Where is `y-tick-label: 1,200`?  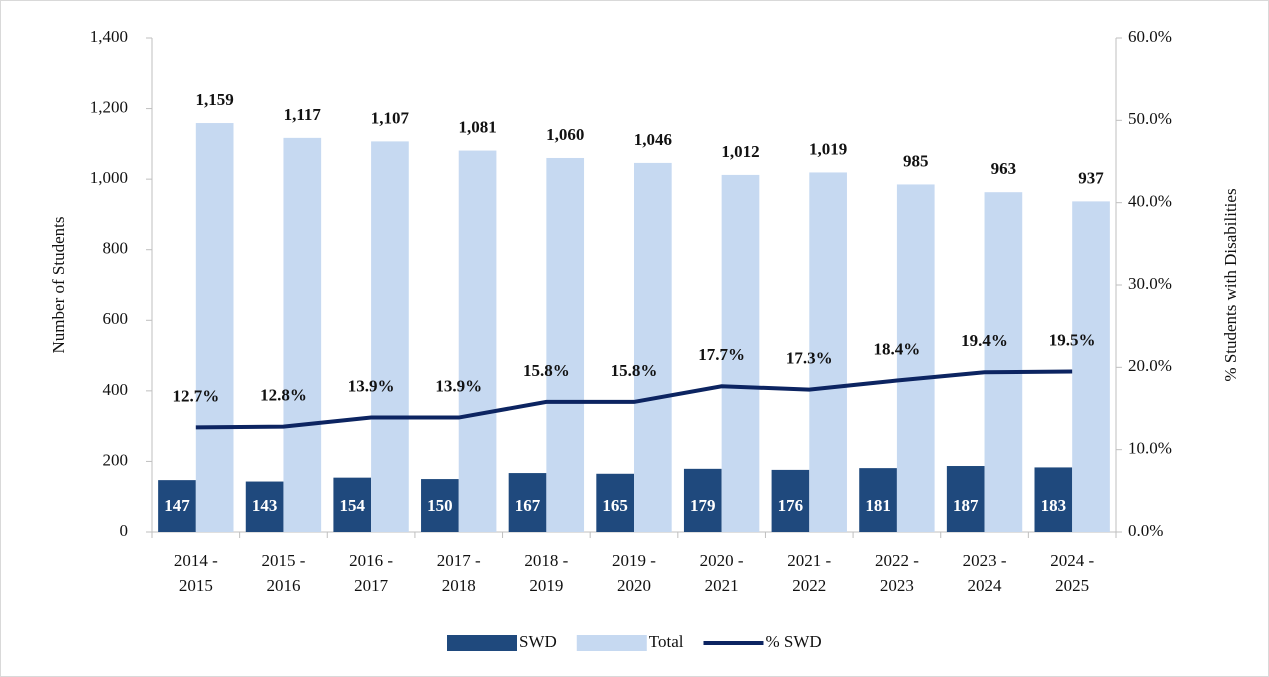 y-tick-label: 1,200 is located at coordinates (109, 106).